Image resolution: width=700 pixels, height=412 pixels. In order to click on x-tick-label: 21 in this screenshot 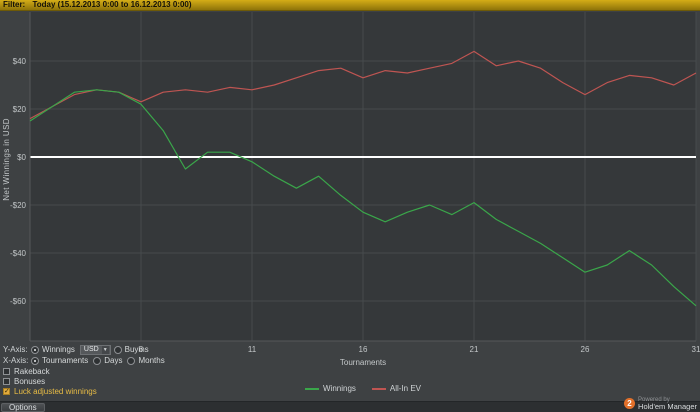, I will do `click(474, 349)`.